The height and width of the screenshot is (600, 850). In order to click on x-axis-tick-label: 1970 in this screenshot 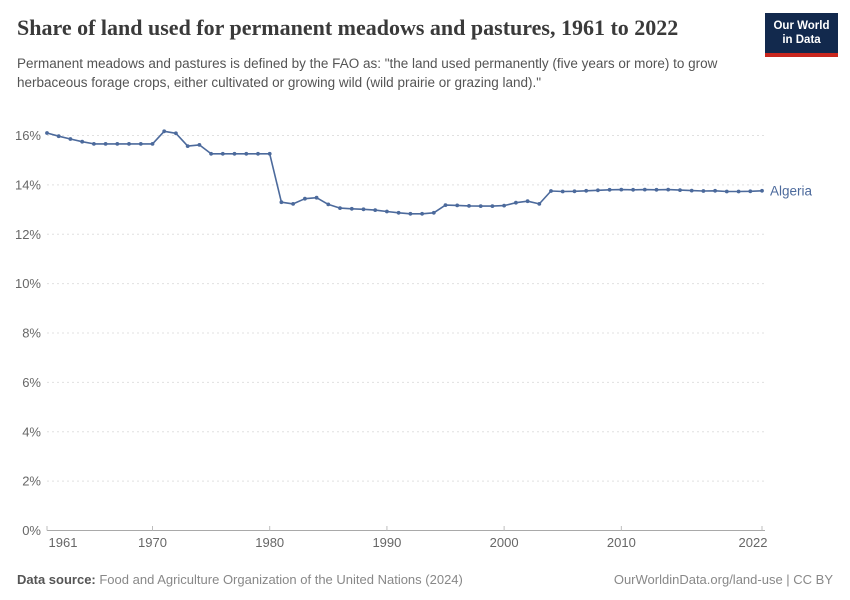, I will do `click(152, 542)`.